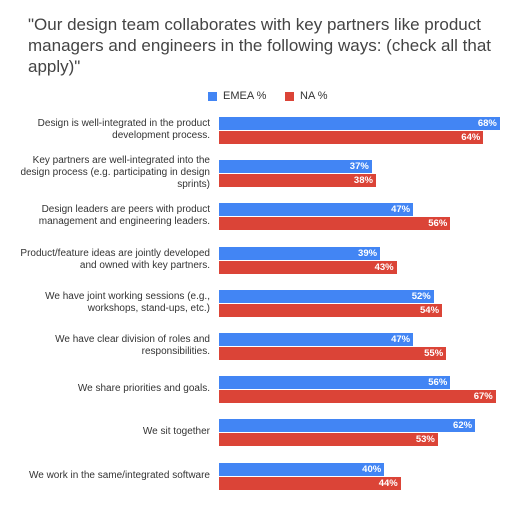  What do you see at coordinates (372, 469) in the screenshot?
I see `data-label: 40%` at bounding box center [372, 469].